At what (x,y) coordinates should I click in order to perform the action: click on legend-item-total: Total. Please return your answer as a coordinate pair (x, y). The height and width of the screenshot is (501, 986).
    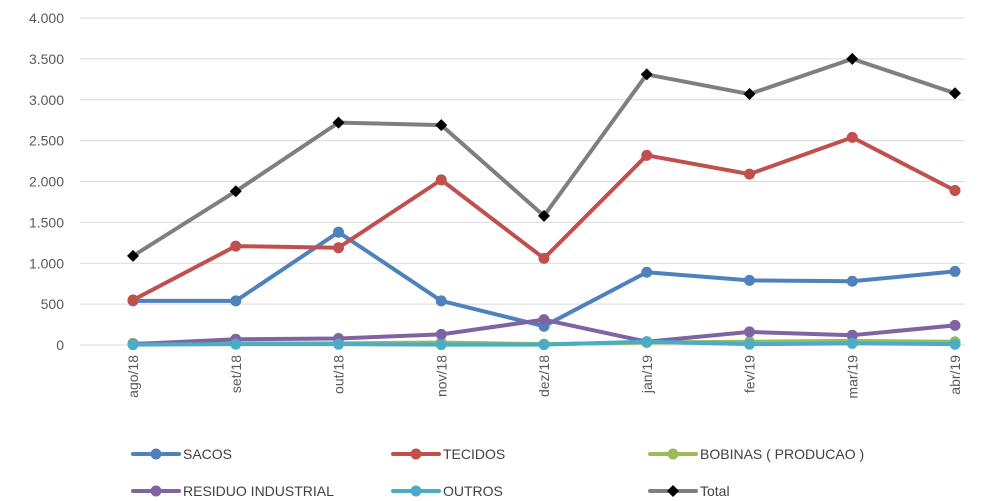
    Looking at the image, I should click on (689, 491).